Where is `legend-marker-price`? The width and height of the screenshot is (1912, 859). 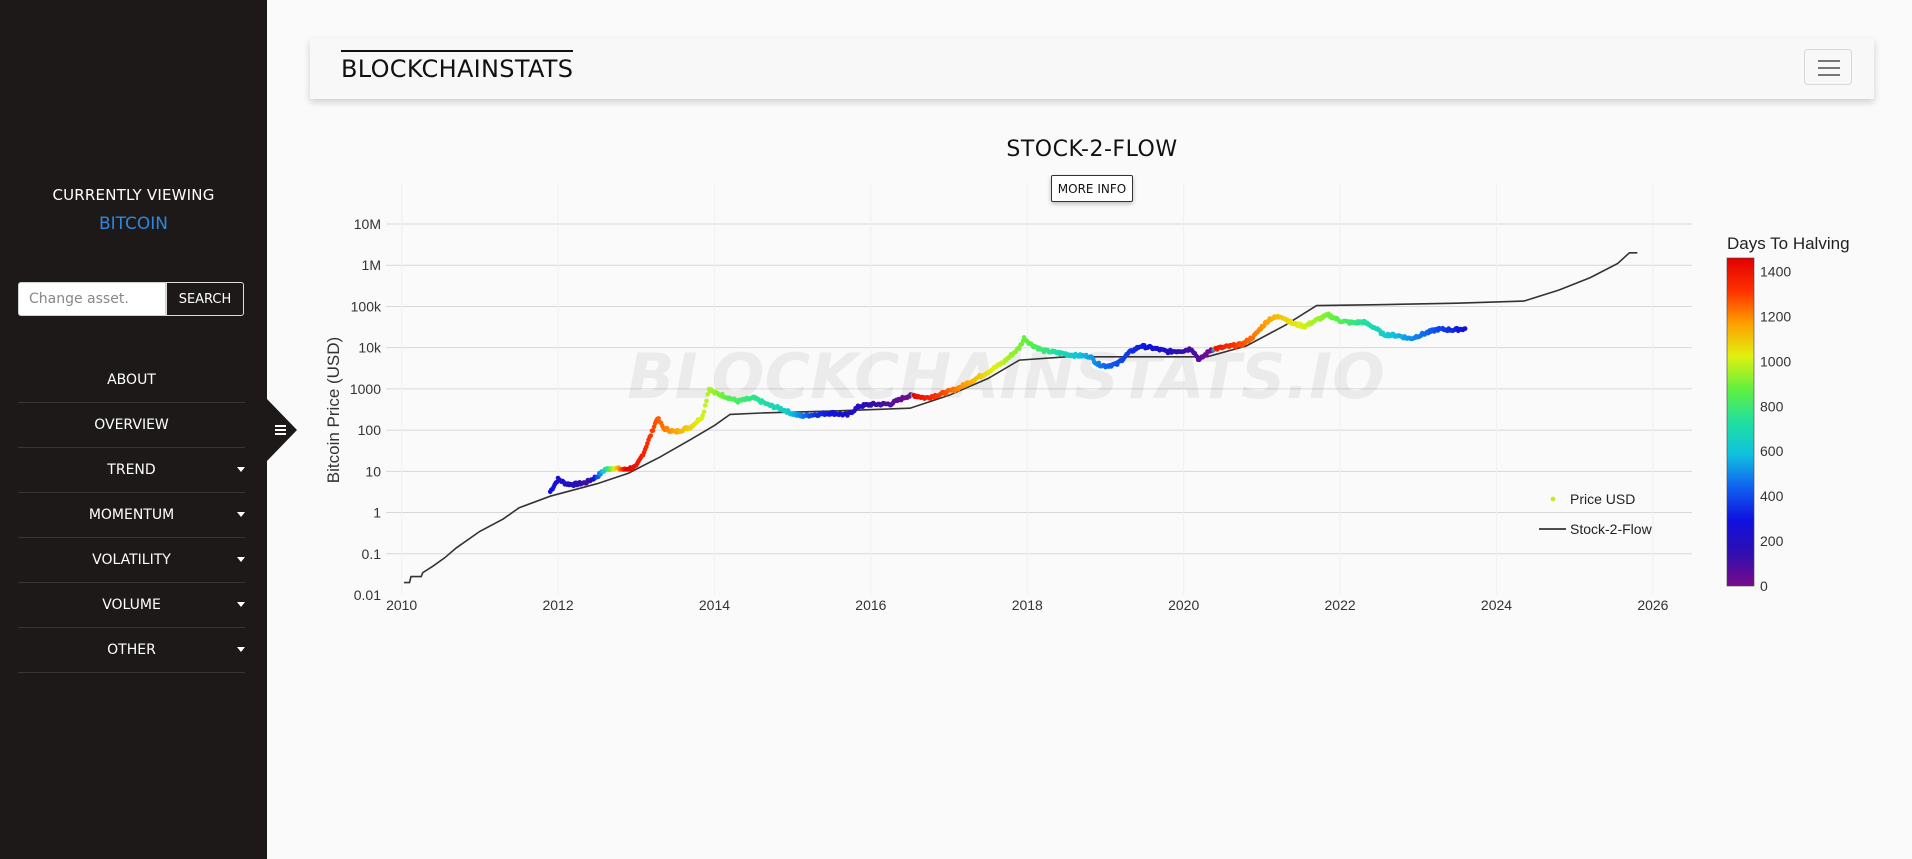 legend-marker-price is located at coordinates (1553, 499).